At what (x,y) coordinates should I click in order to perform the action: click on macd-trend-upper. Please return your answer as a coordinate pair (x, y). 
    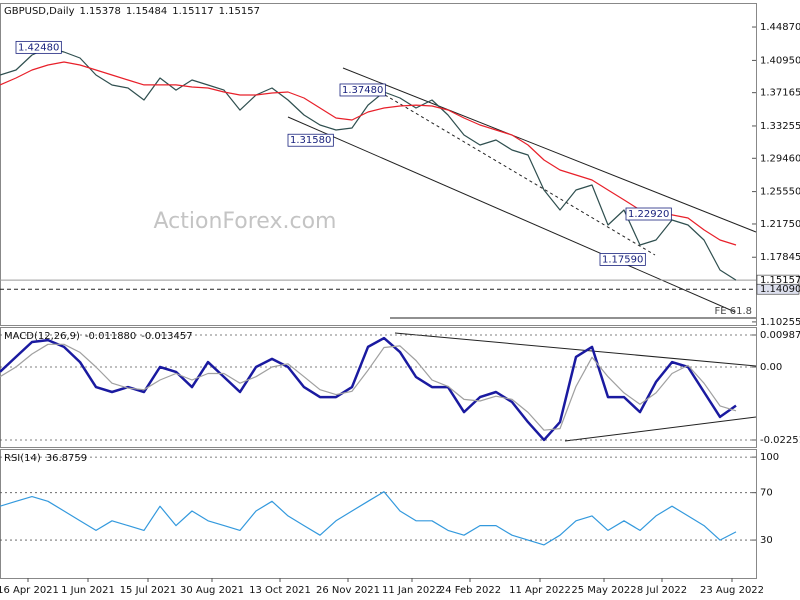
    Looking at the image, I should click on (575, 349).